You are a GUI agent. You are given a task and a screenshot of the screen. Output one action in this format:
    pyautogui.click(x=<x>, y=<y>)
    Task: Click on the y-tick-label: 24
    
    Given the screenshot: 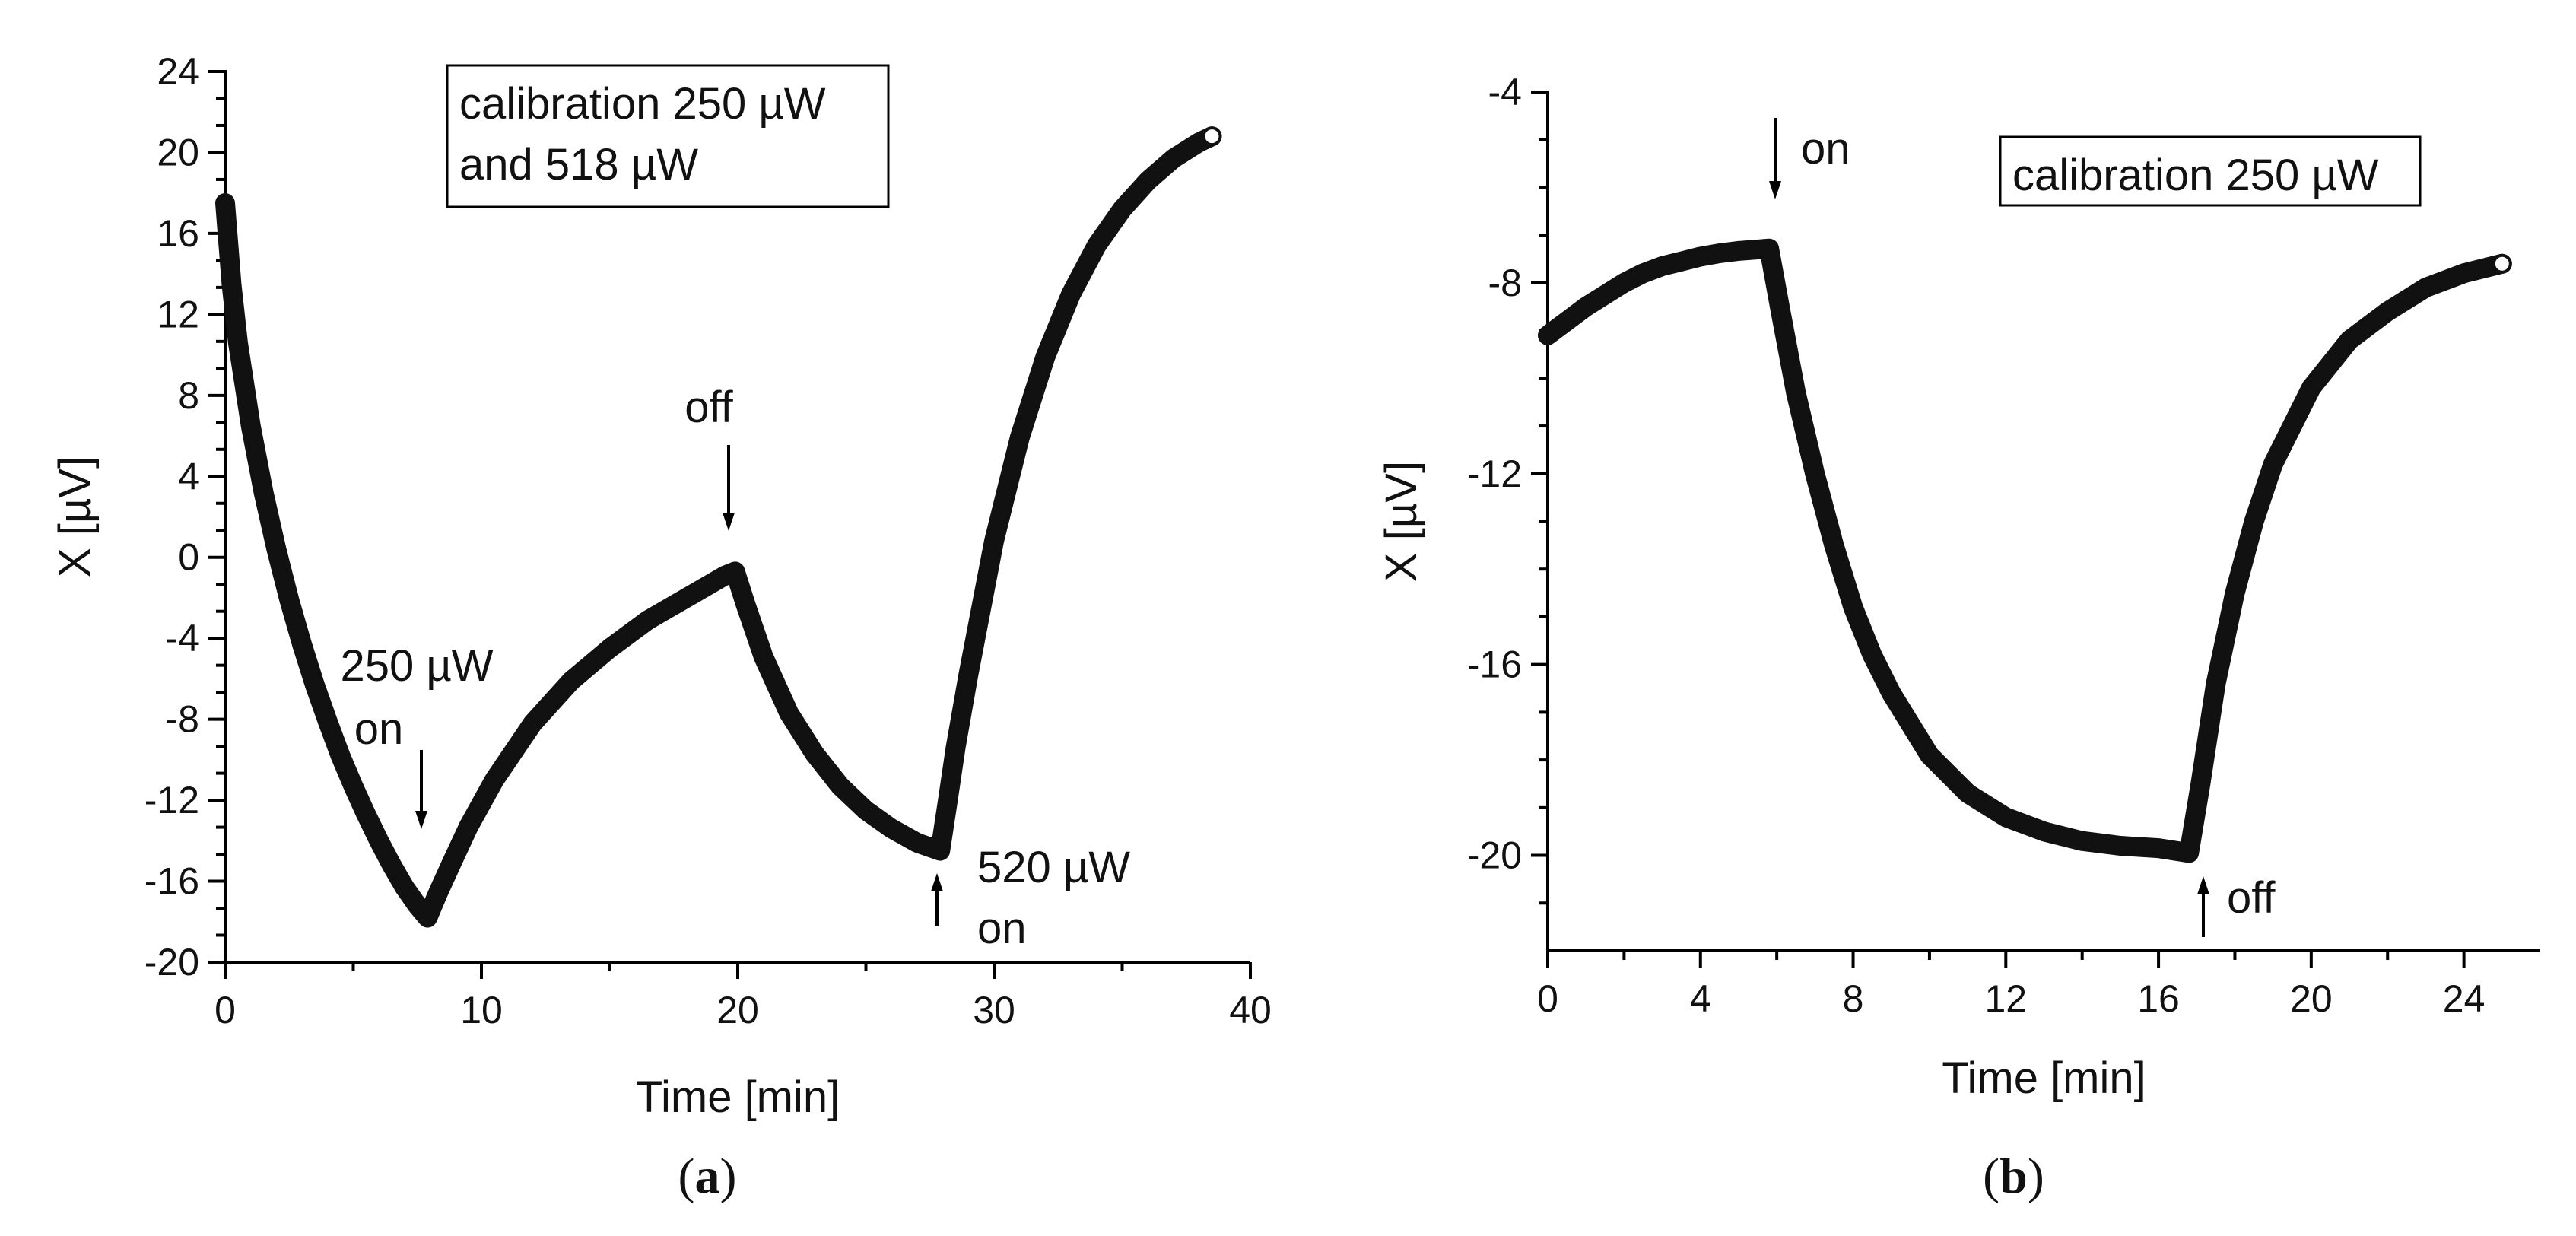 What is the action you would take?
    pyautogui.click(x=178, y=71)
    